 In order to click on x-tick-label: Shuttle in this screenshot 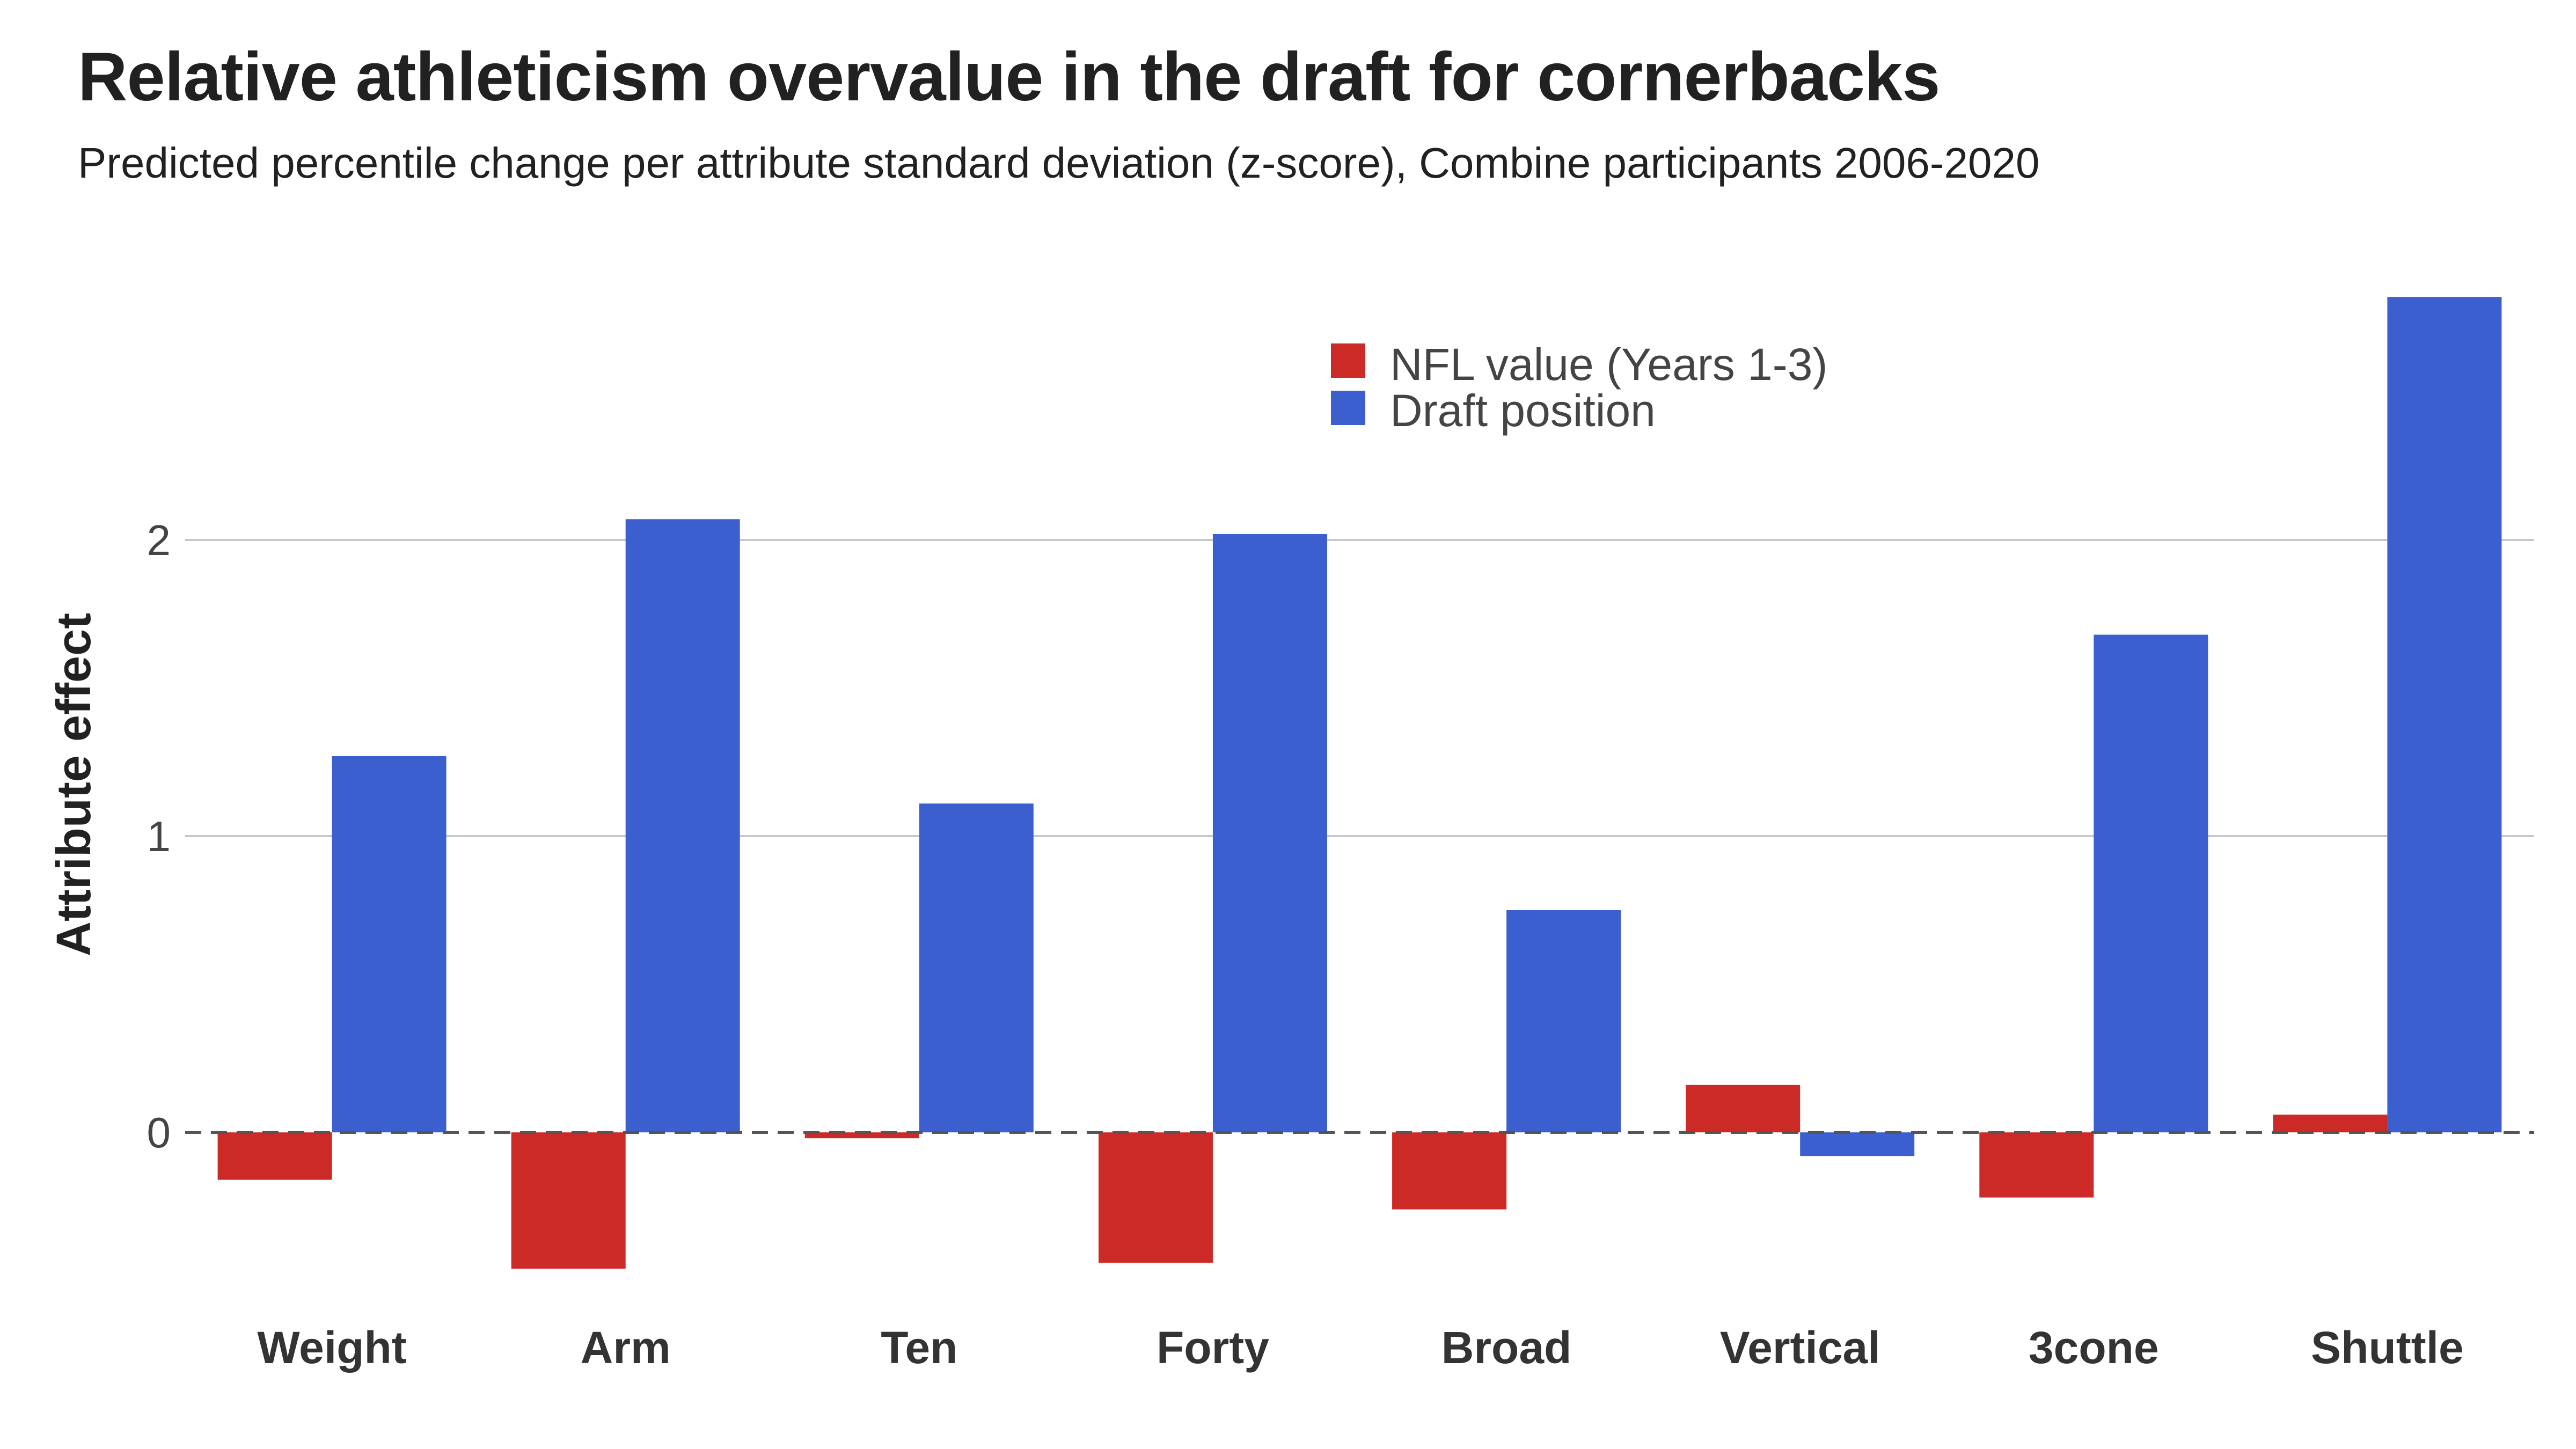, I will do `click(2387, 1347)`.